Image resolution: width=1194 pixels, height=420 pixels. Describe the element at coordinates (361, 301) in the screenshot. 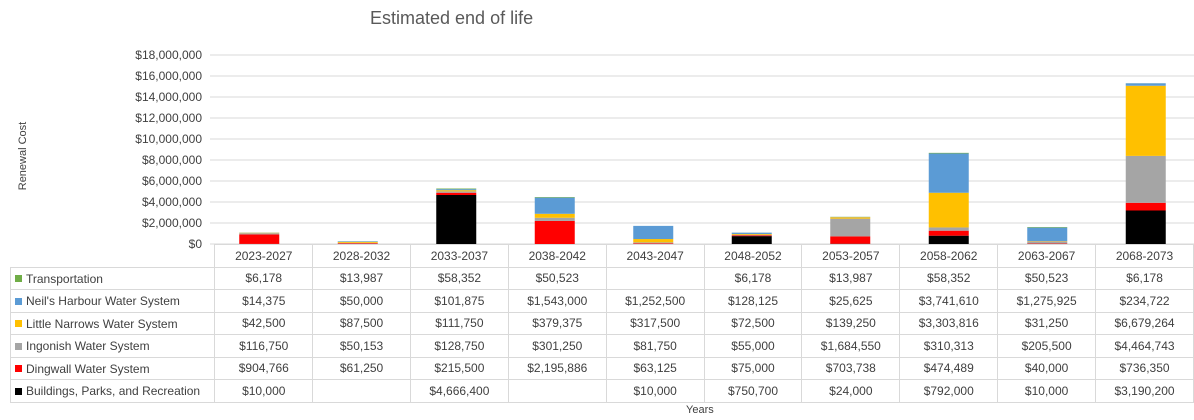

I see `data-label: $50,000` at that location.